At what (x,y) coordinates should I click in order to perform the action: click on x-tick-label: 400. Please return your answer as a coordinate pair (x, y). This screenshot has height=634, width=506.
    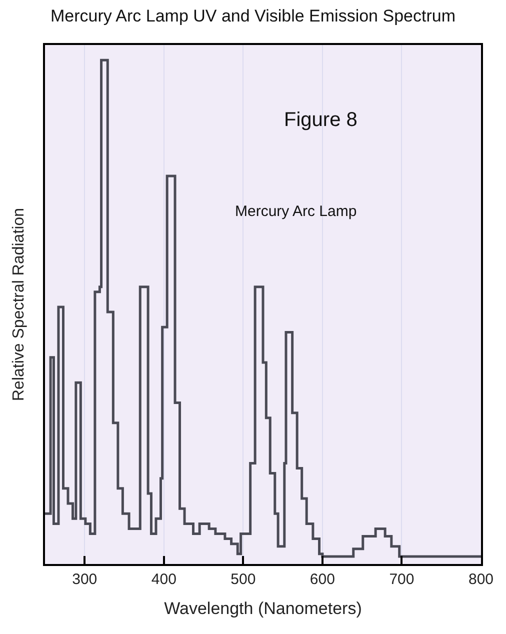
    Looking at the image, I should click on (163, 579).